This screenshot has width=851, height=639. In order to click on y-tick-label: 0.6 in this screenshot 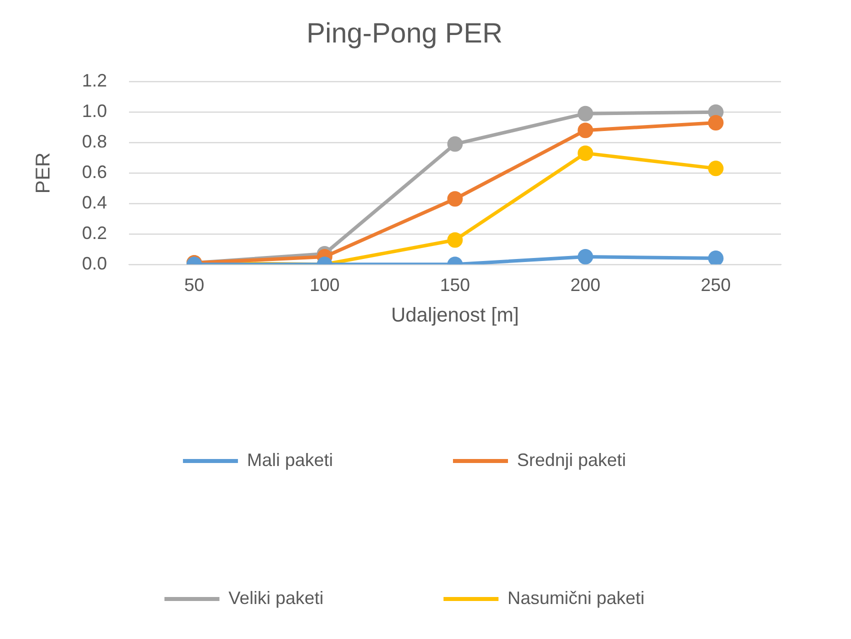, I will do `click(95, 172)`.